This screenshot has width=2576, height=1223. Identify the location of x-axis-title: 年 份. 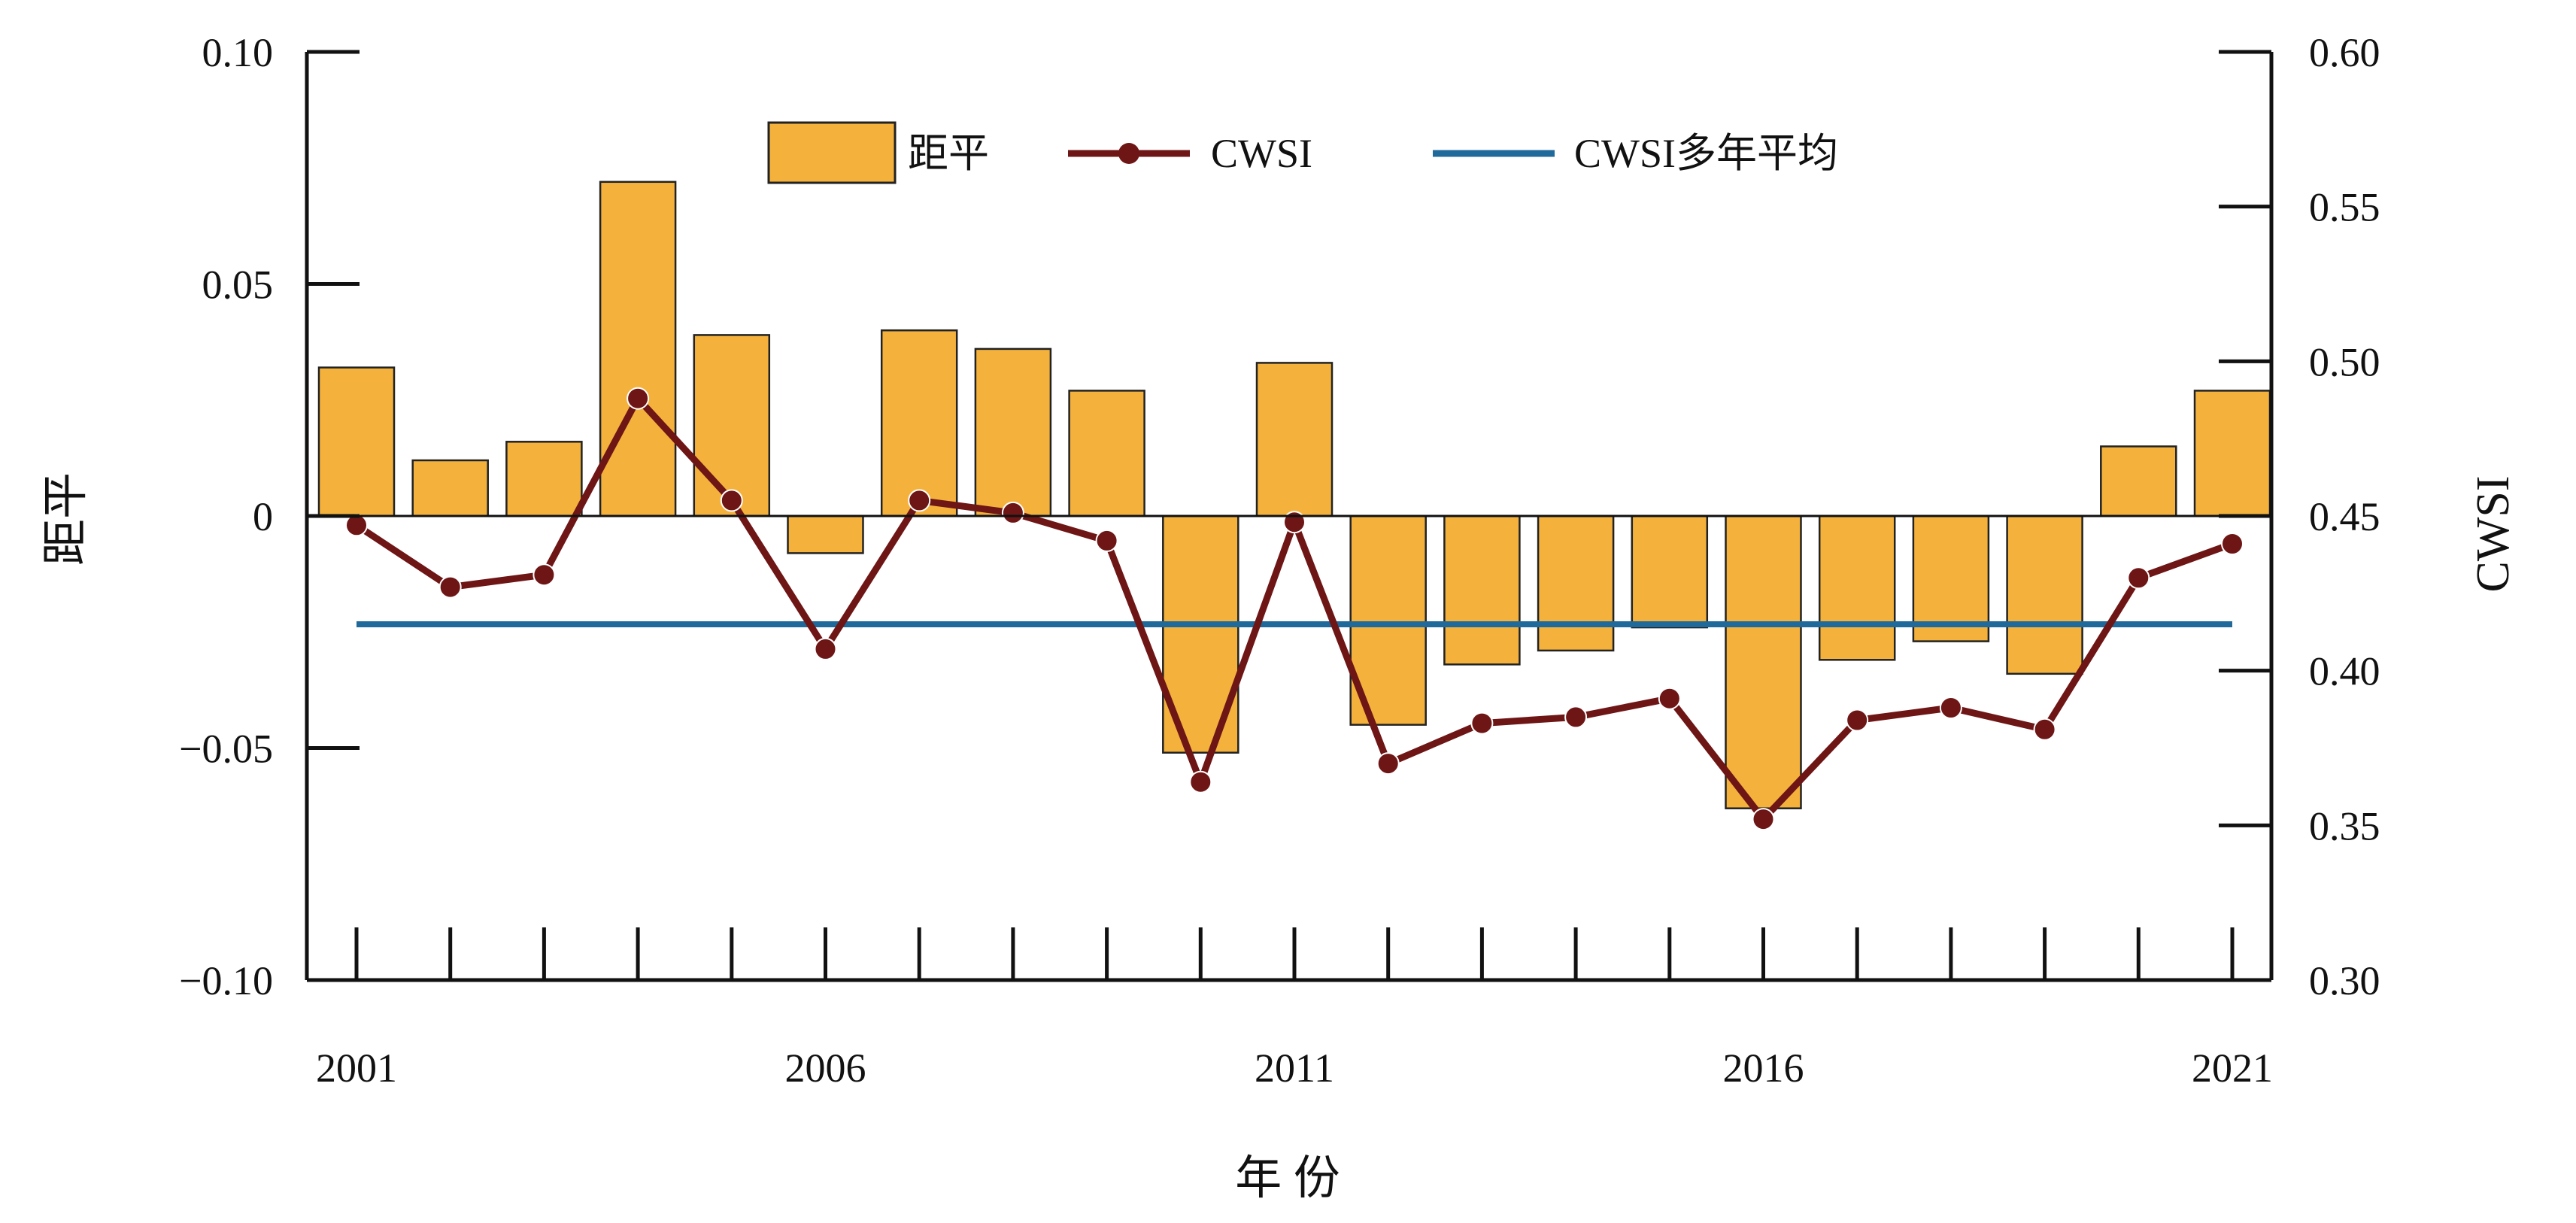
(1287, 1178).